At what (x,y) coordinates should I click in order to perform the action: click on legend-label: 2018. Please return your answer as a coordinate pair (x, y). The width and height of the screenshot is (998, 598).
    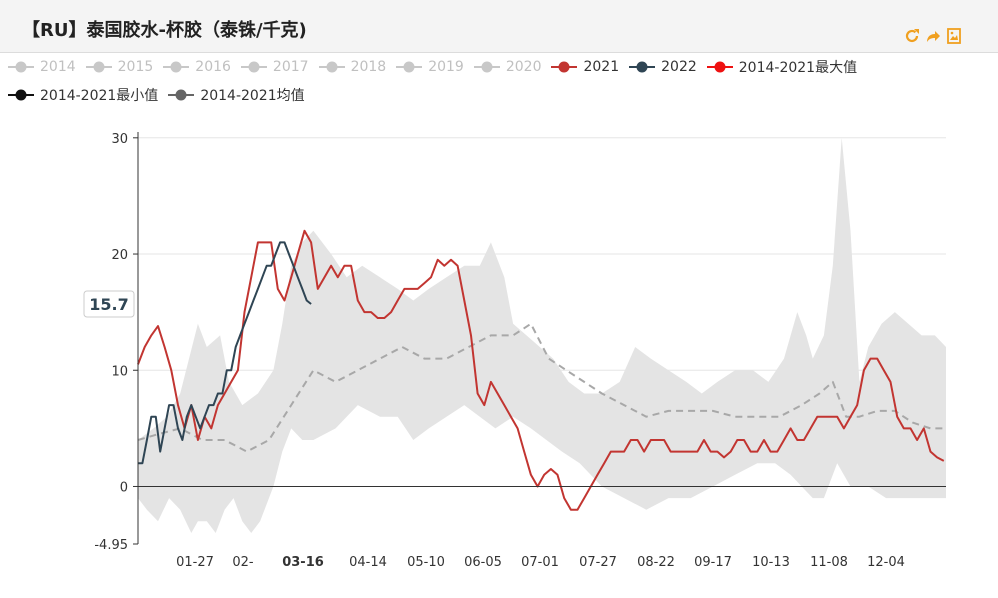
    Looking at the image, I should click on (368, 67).